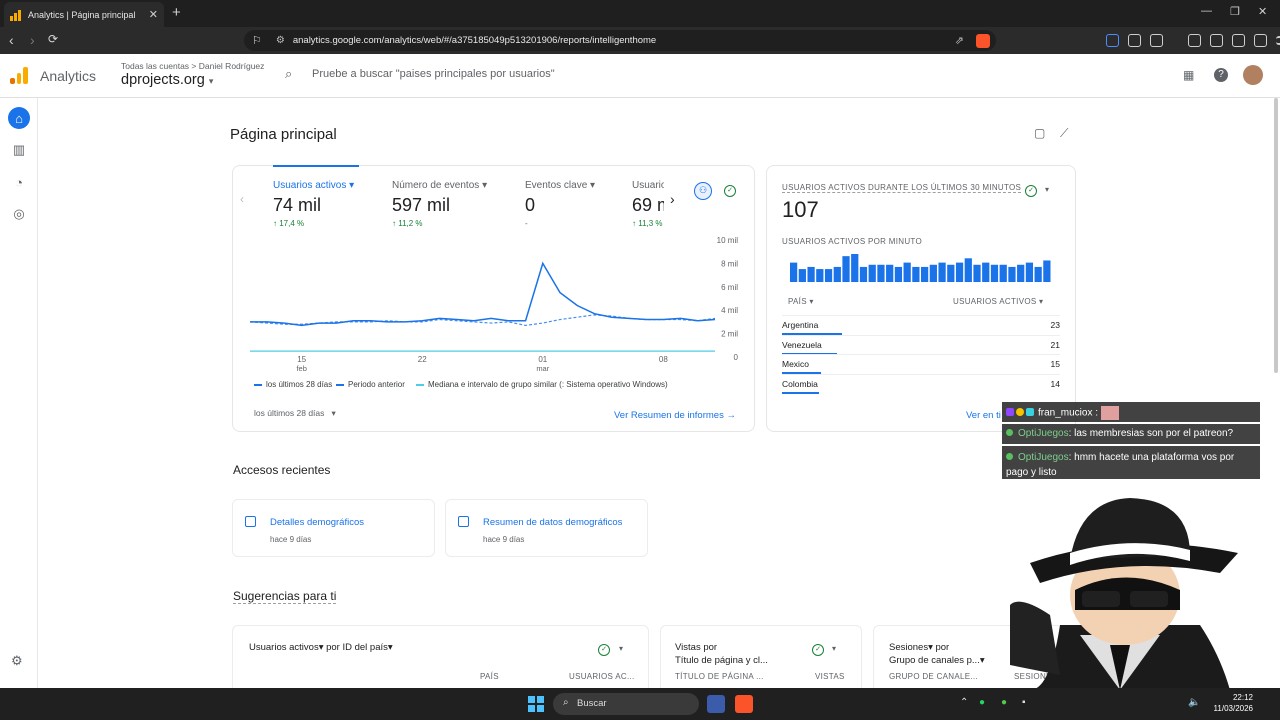 This screenshot has height=720, width=1280. I want to click on metric-key-events: Eventos clave ▾ 0 -, so click(560, 204).